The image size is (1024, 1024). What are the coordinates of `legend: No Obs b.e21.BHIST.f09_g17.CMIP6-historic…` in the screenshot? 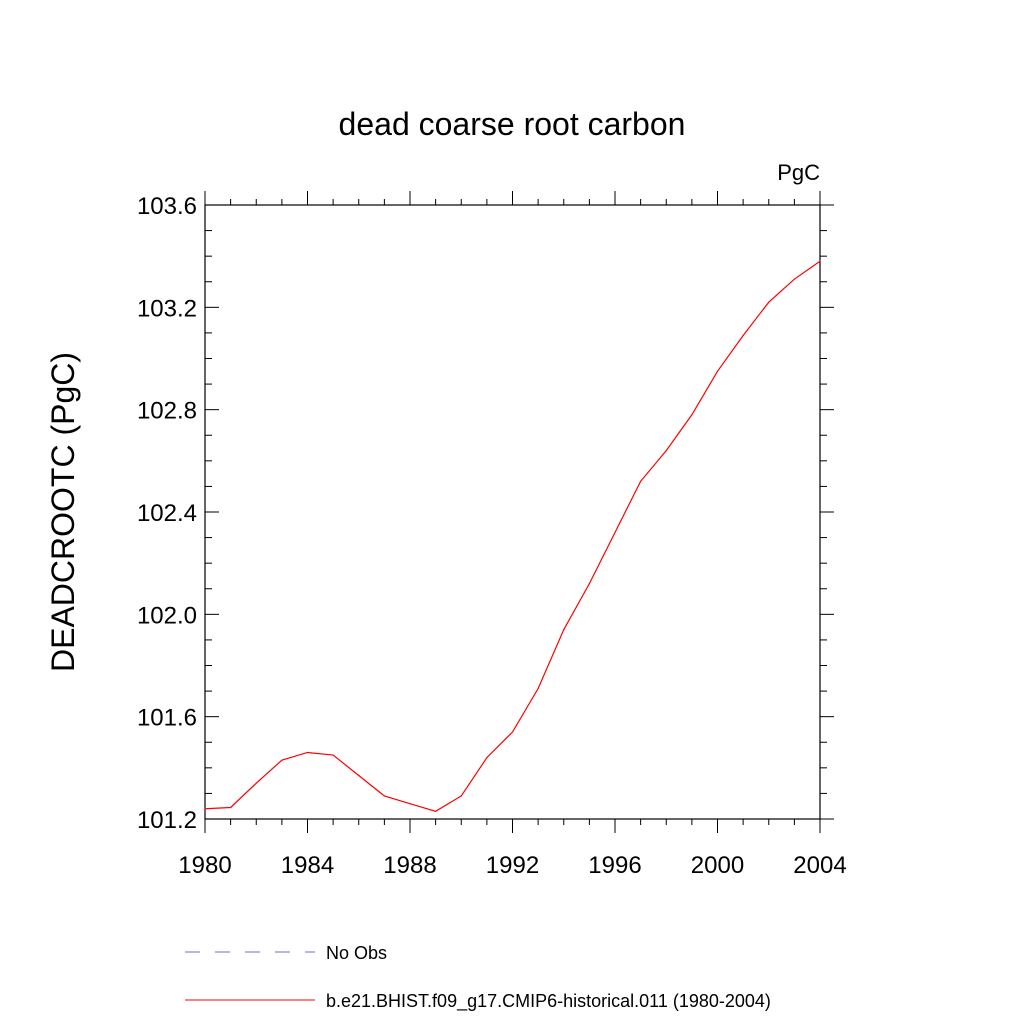 It's located at (478, 977).